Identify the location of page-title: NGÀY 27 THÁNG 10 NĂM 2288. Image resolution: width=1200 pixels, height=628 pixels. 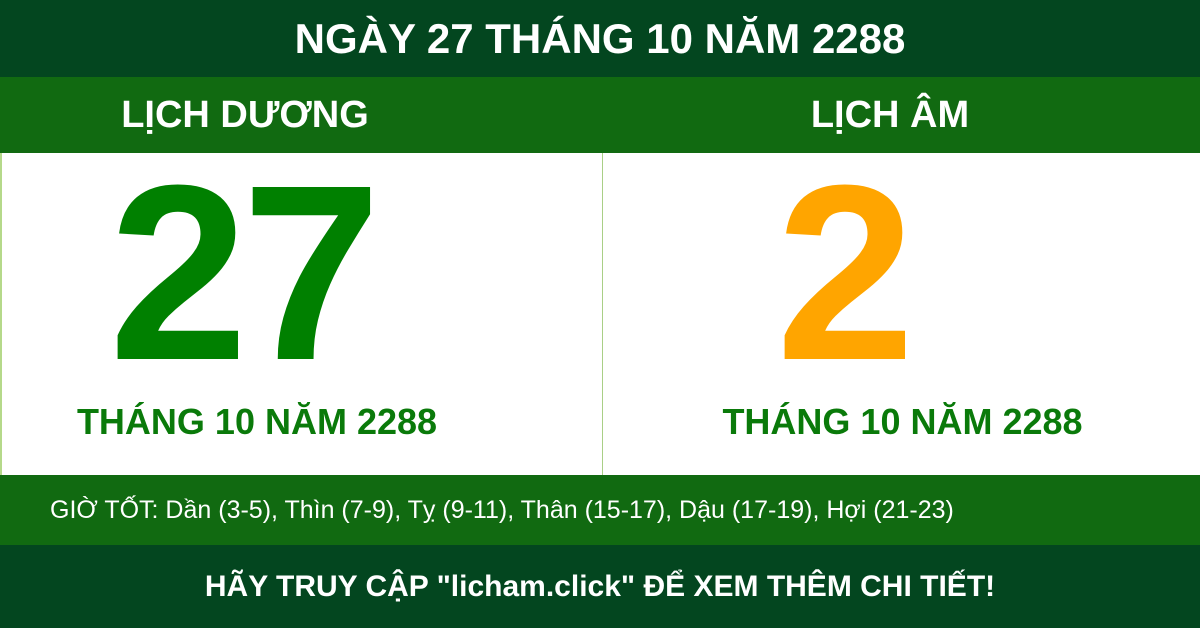
(600, 38).